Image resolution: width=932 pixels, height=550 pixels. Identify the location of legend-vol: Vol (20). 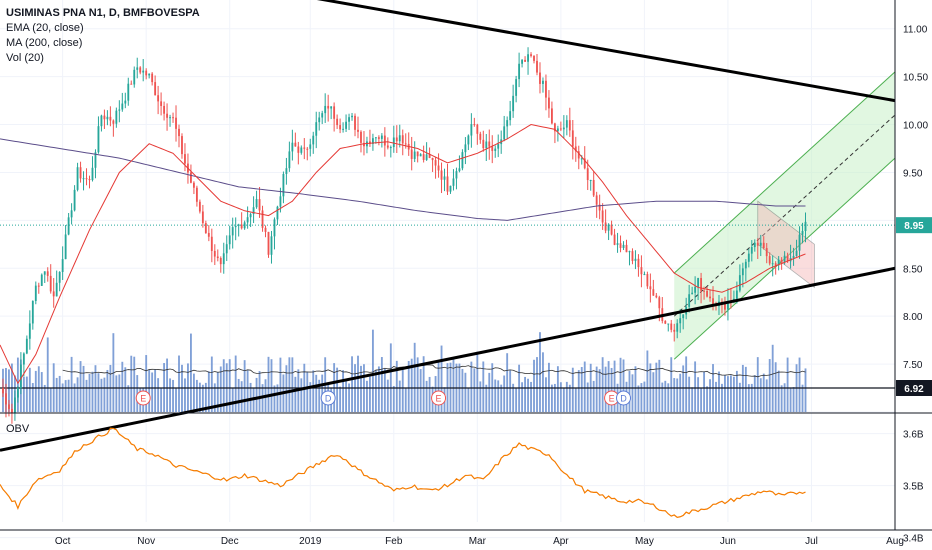
(25, 58).